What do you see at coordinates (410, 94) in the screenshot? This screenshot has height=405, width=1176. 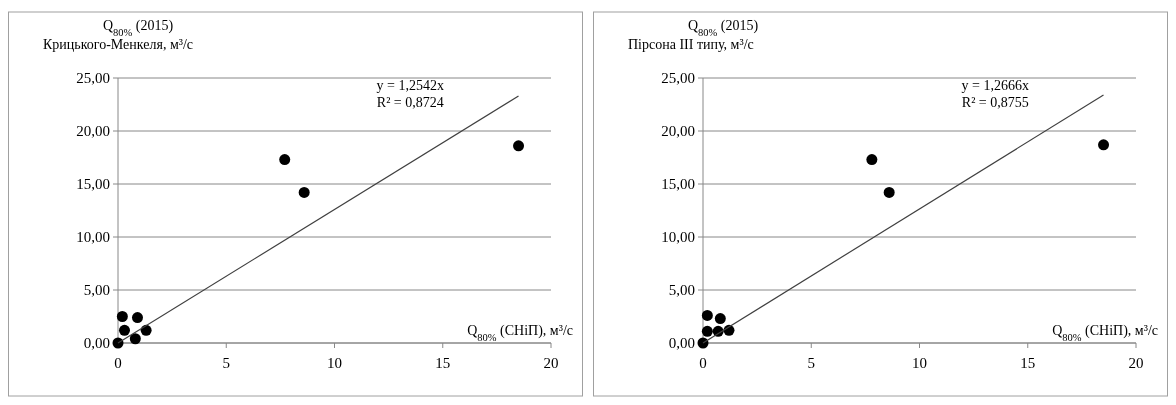 I see `annotation: y = 1,2542x R² = 0,8724` at bounding box center [410, 94].